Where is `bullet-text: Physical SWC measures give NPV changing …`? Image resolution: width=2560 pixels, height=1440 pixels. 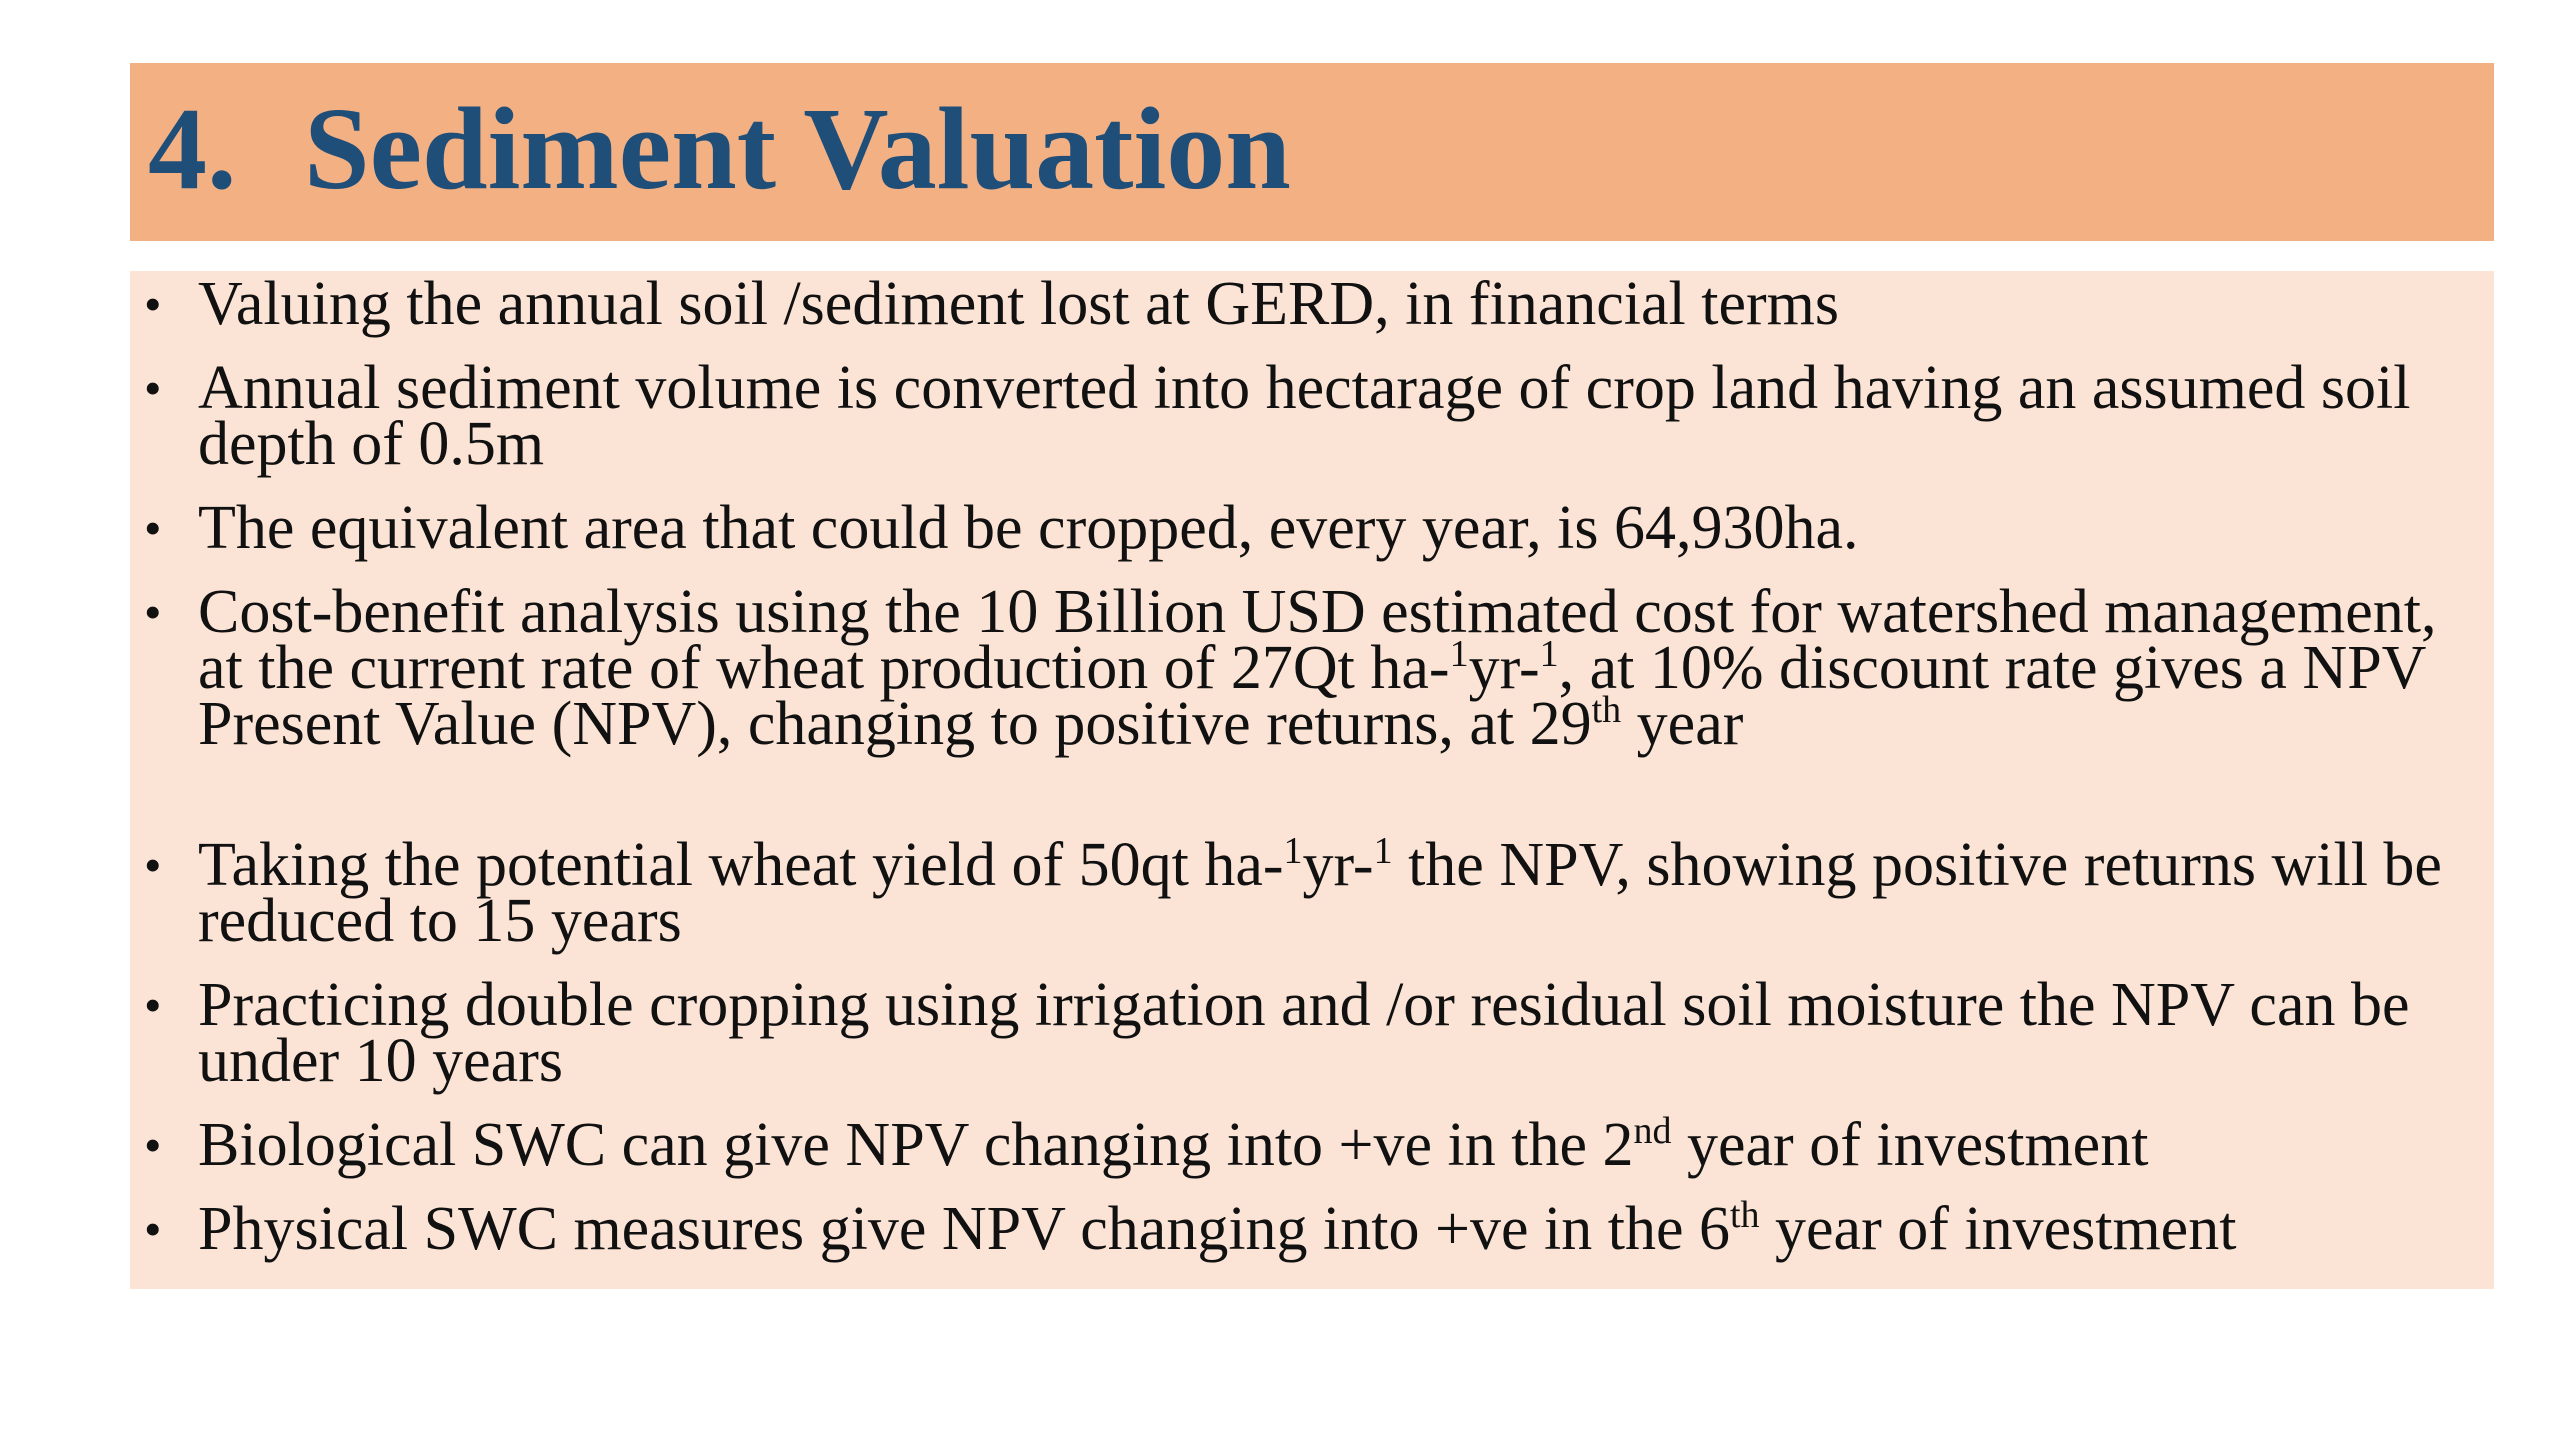
bullet-text: Physical SWC measures give NPV changing … is located at coordinates (1217, 1229).